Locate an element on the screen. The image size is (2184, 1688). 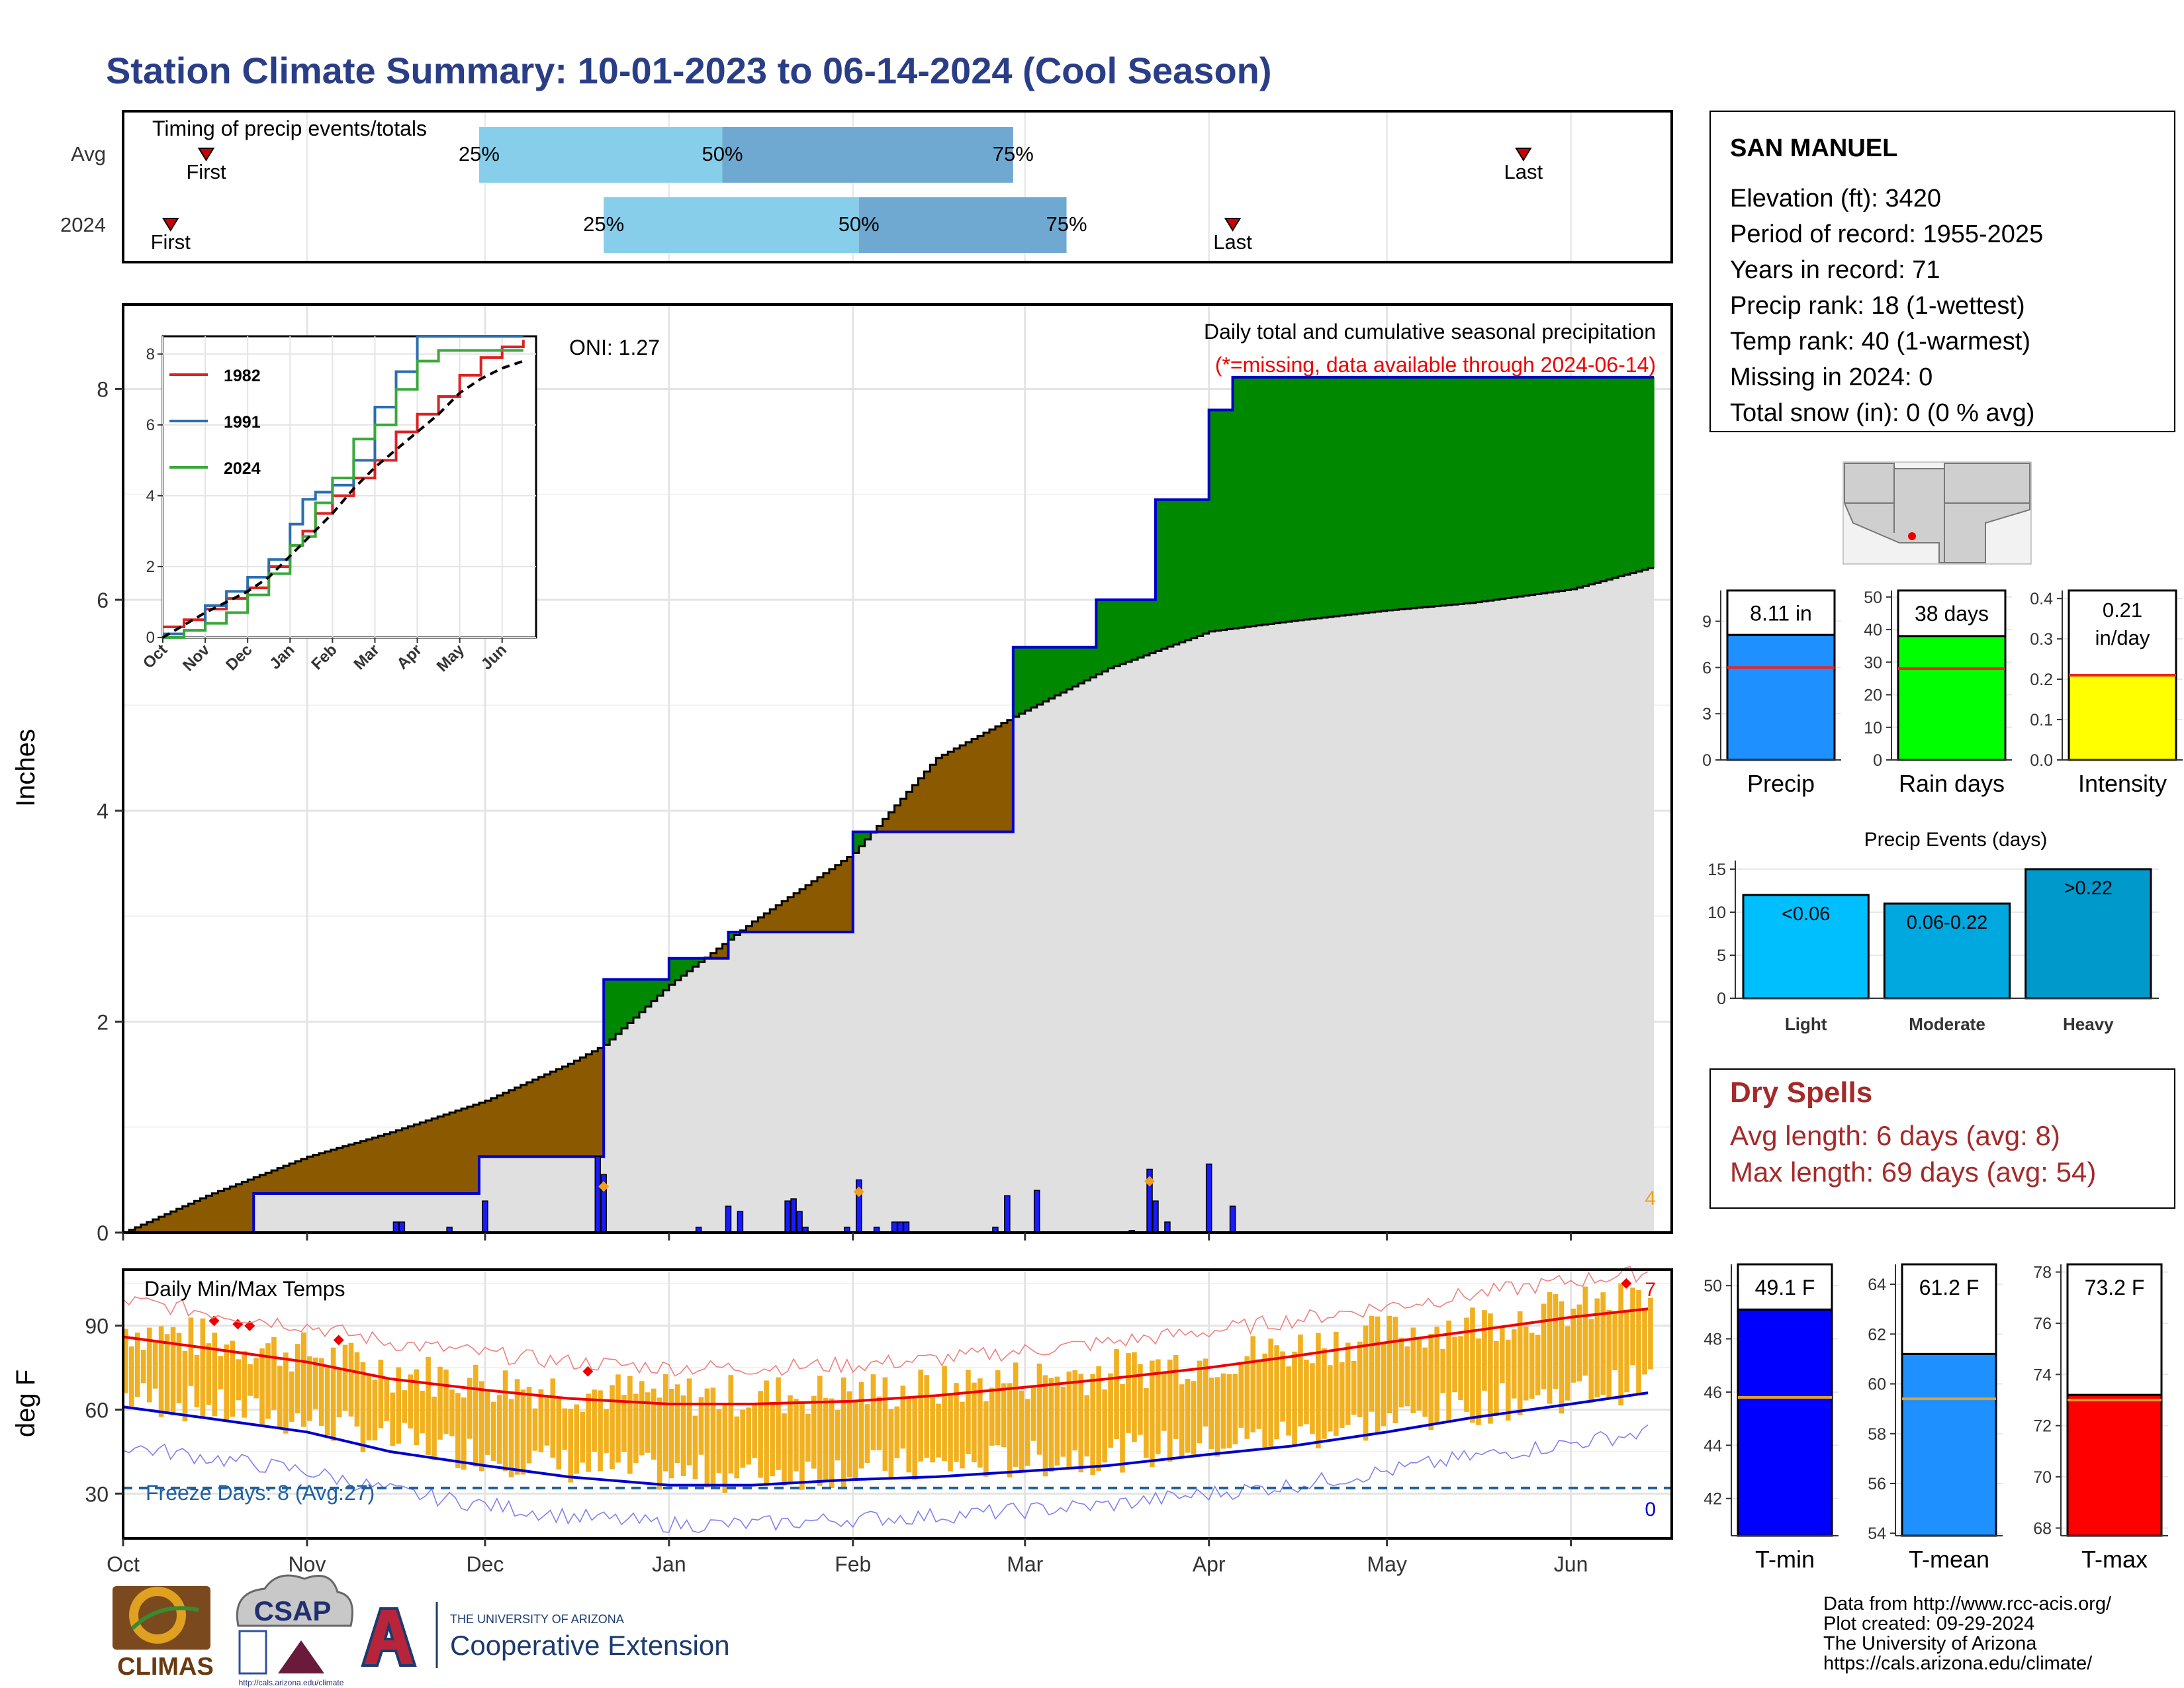
tmin-y-tick-label: 42 is located at coordinates (1713, 1499).